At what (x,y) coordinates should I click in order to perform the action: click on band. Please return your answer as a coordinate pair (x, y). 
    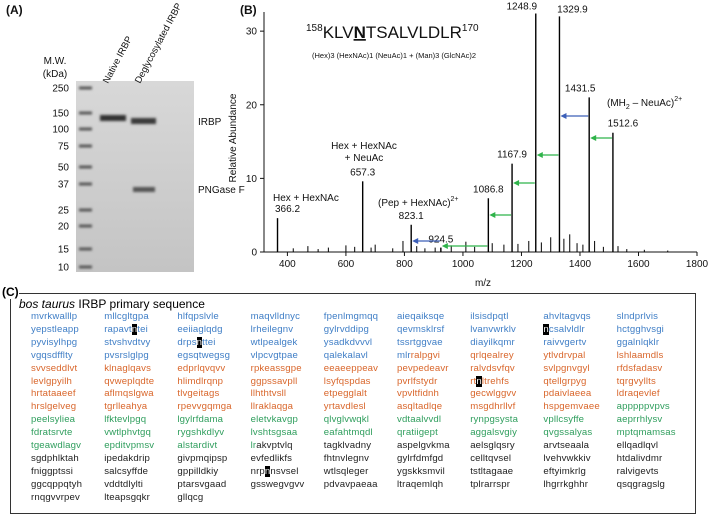
    Looking at the image, I should click on (113, 118).